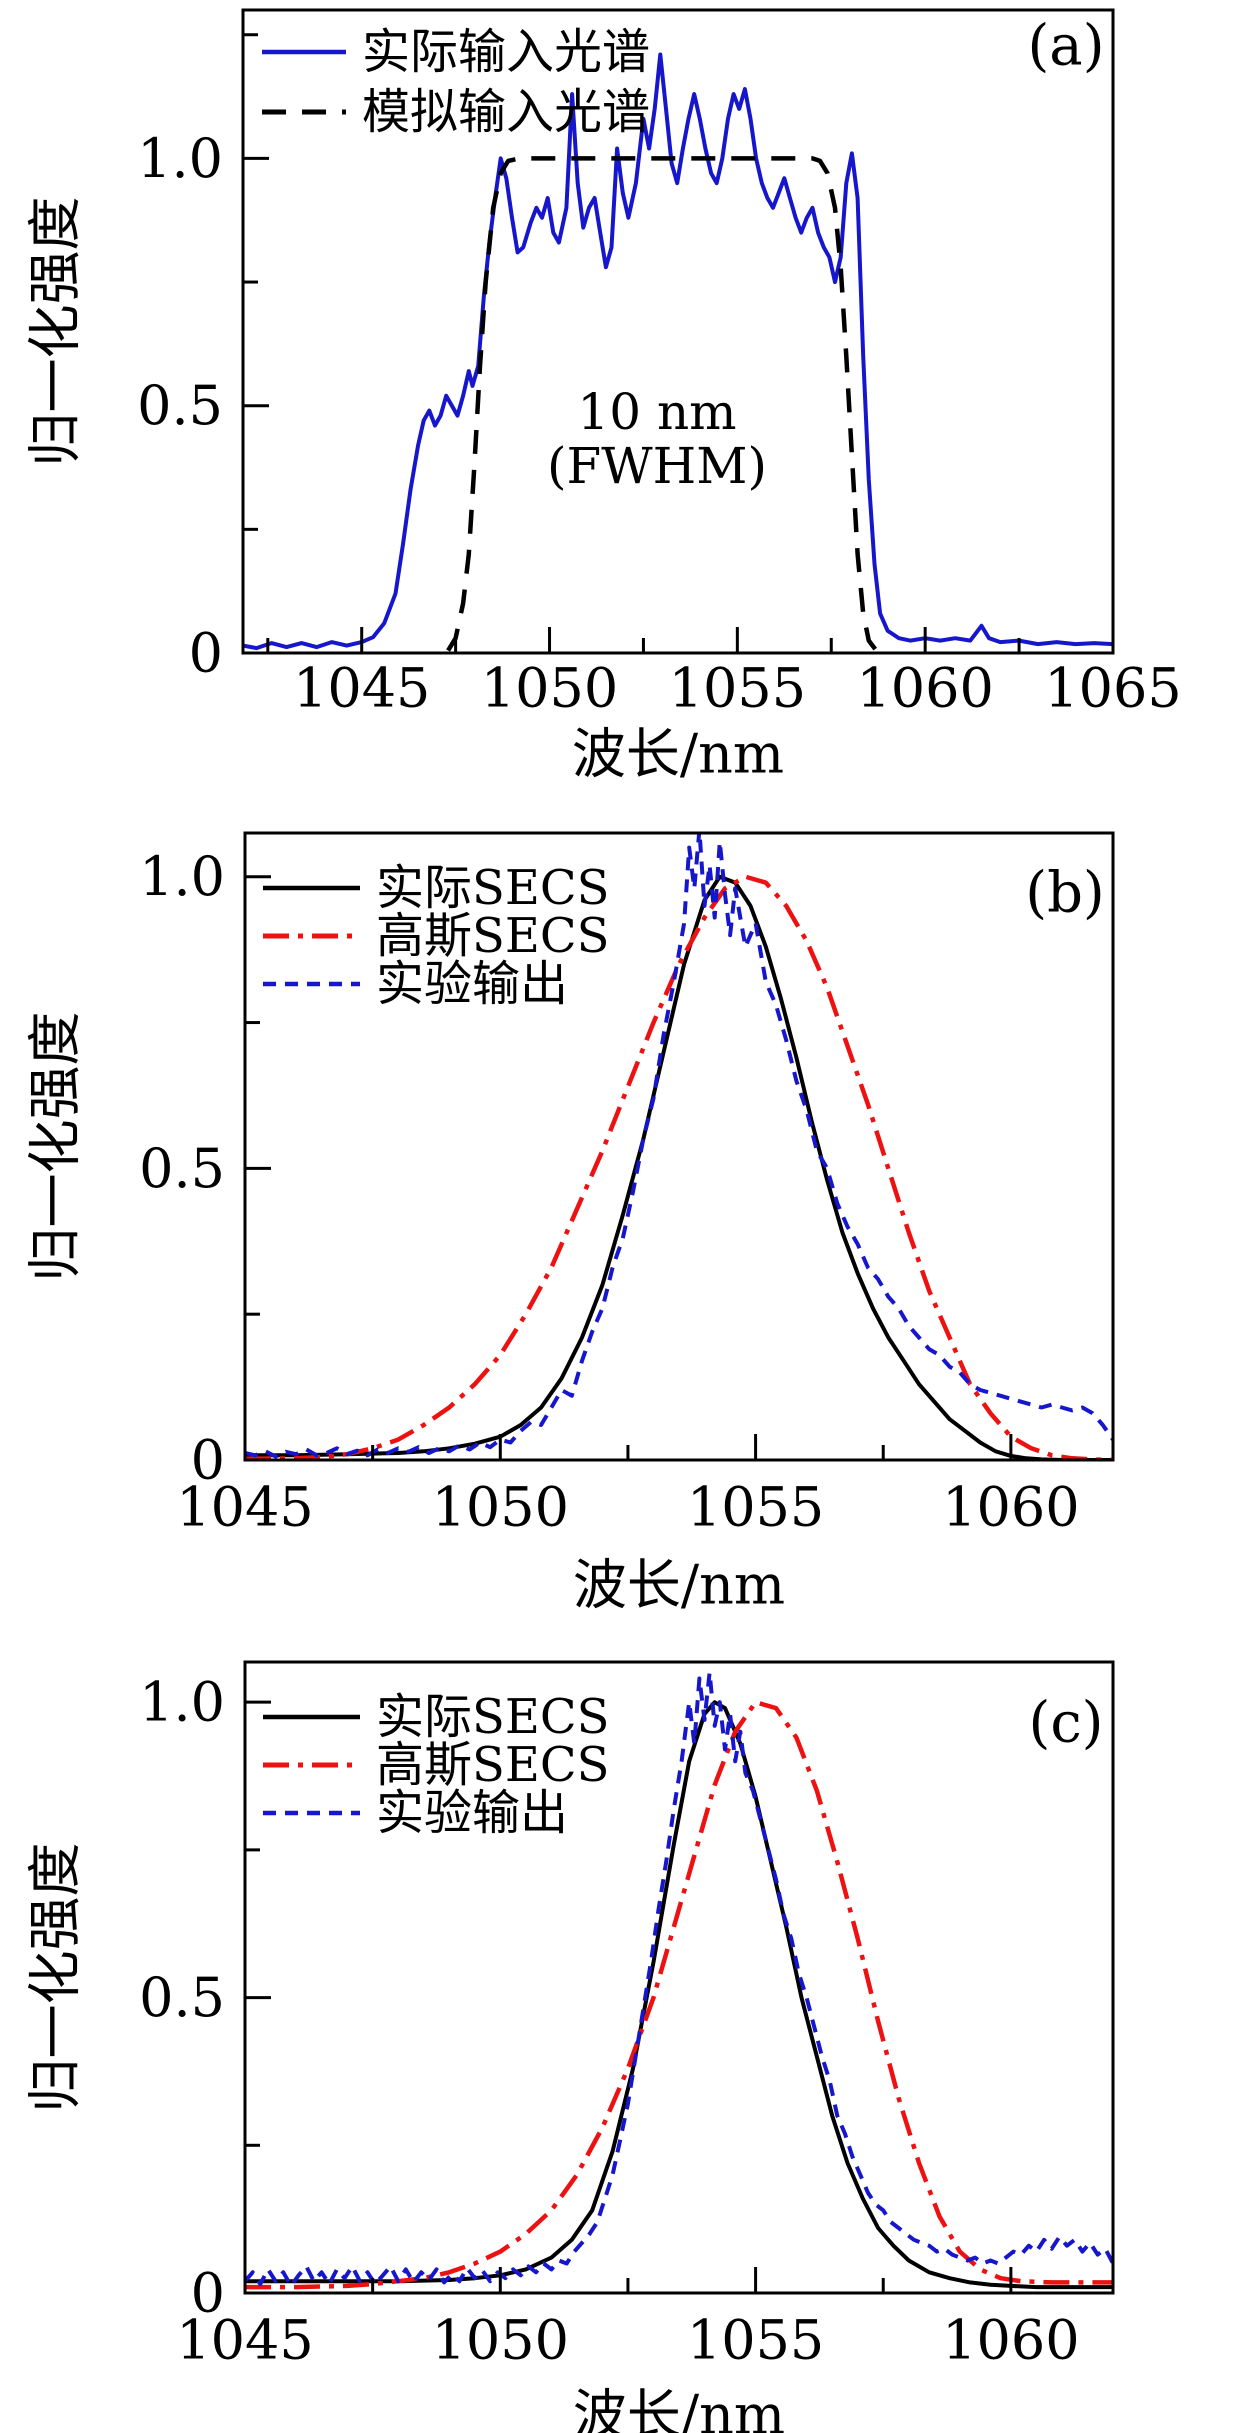  I want to click on panel-tag-b: (b), so click(1065, 893).